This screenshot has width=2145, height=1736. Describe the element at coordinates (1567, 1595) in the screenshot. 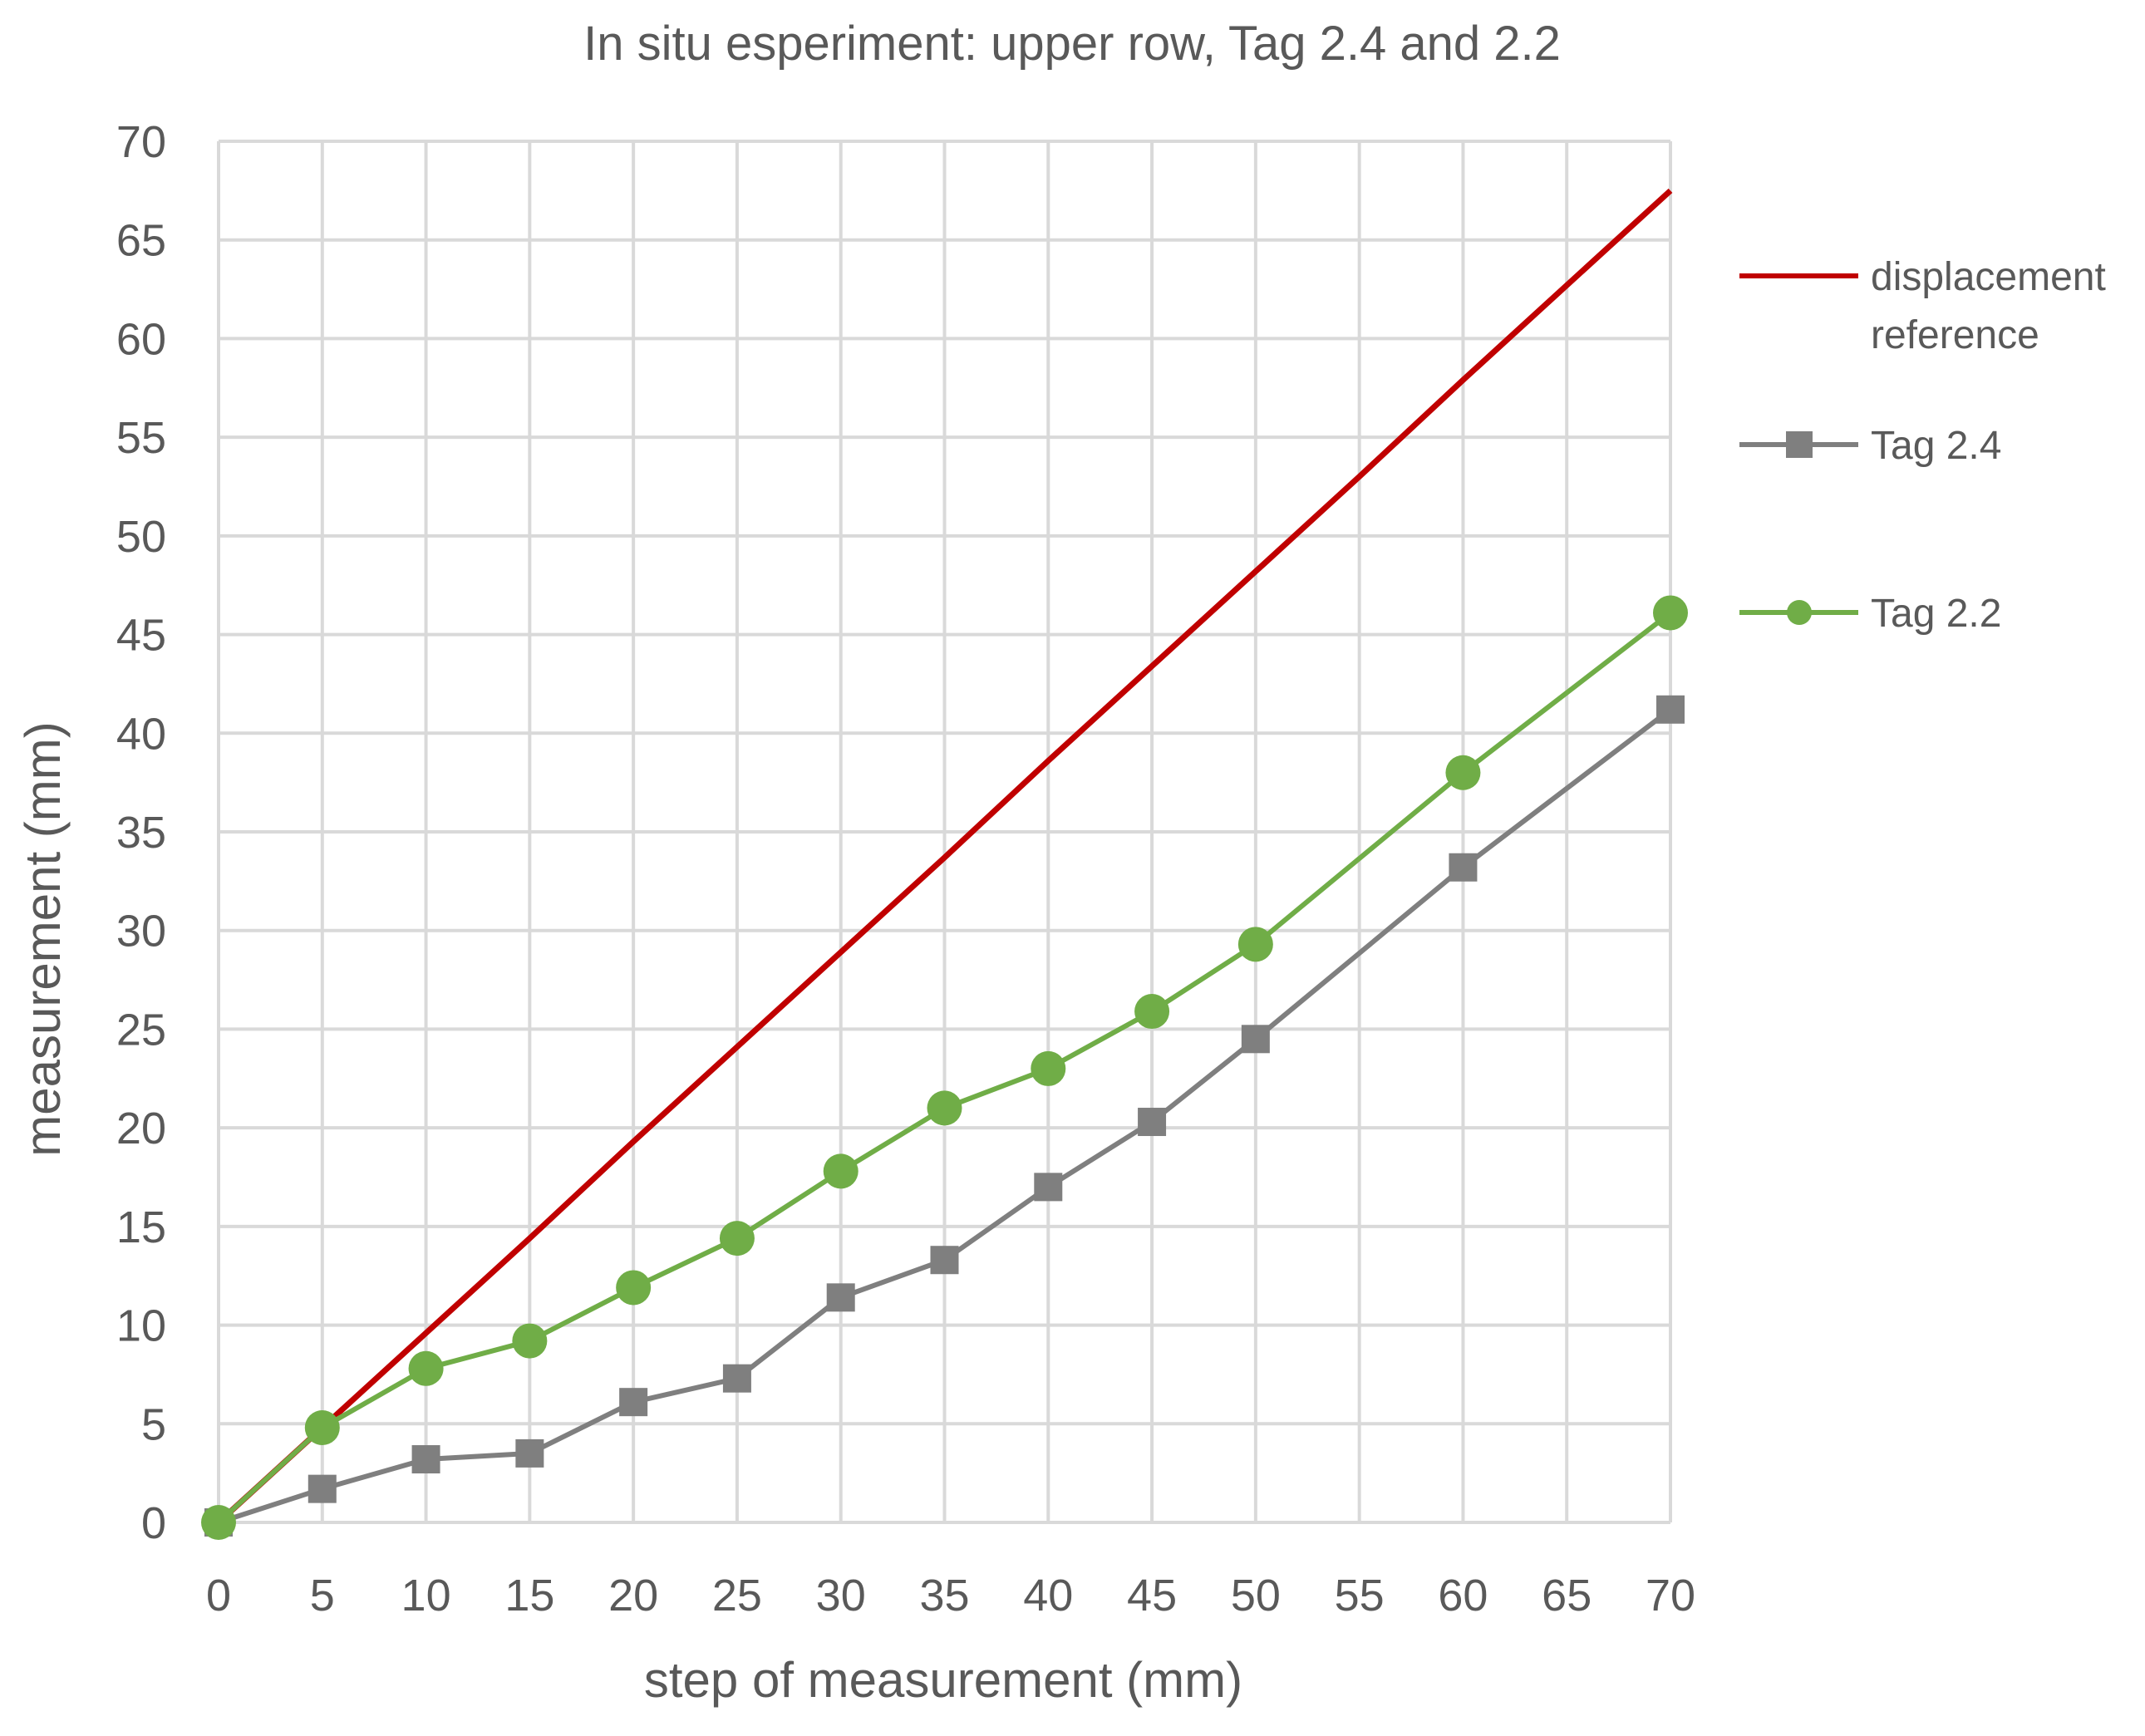

I see `x-tick-label: 65` at that location.